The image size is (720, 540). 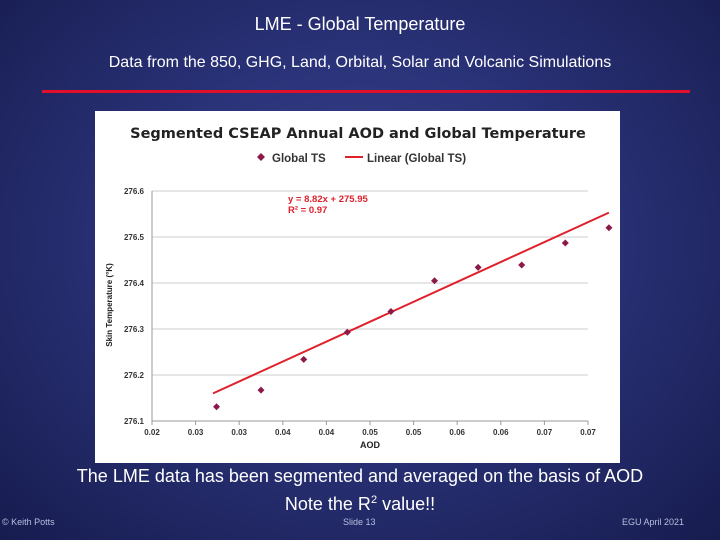 I want to click on caption-line-2: Note the R2 value!!, so click(x=360, y=502).